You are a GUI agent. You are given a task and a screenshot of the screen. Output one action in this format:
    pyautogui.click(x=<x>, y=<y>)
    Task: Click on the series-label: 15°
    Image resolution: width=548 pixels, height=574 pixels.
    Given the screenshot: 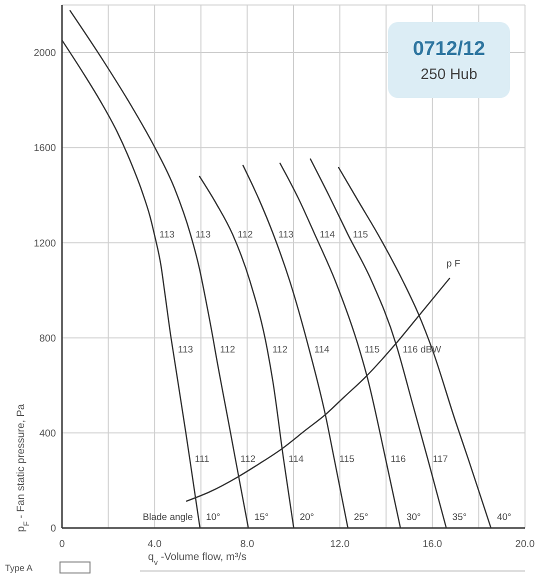 What is the action you would take?
    pyautogui.click(x=261, y=517)
    